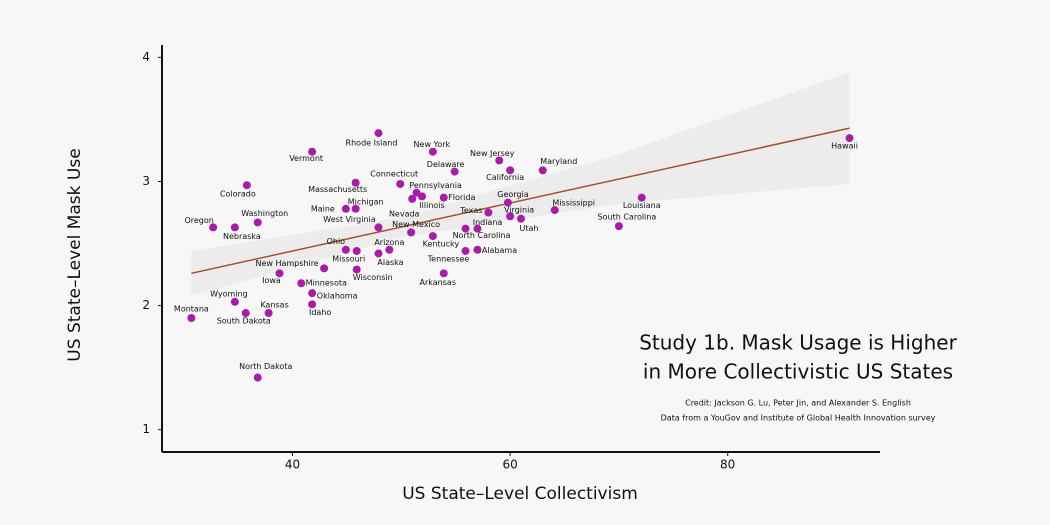  What do you see at coordinates (271, 280) in the screenshot?
I see `point-label: Iowa` at bounding box center [271, 280].